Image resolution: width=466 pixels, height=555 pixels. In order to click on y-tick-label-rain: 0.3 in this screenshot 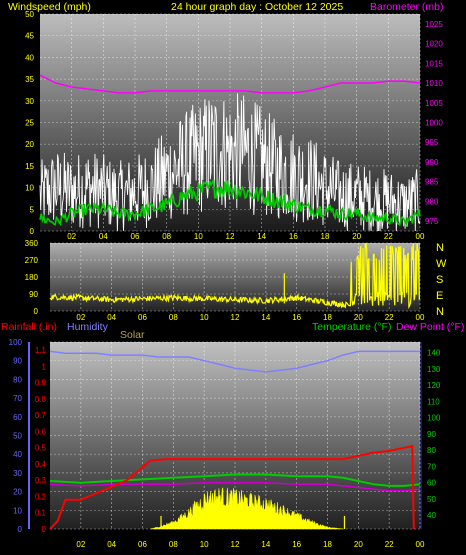, I will do `click(41, 480)`.